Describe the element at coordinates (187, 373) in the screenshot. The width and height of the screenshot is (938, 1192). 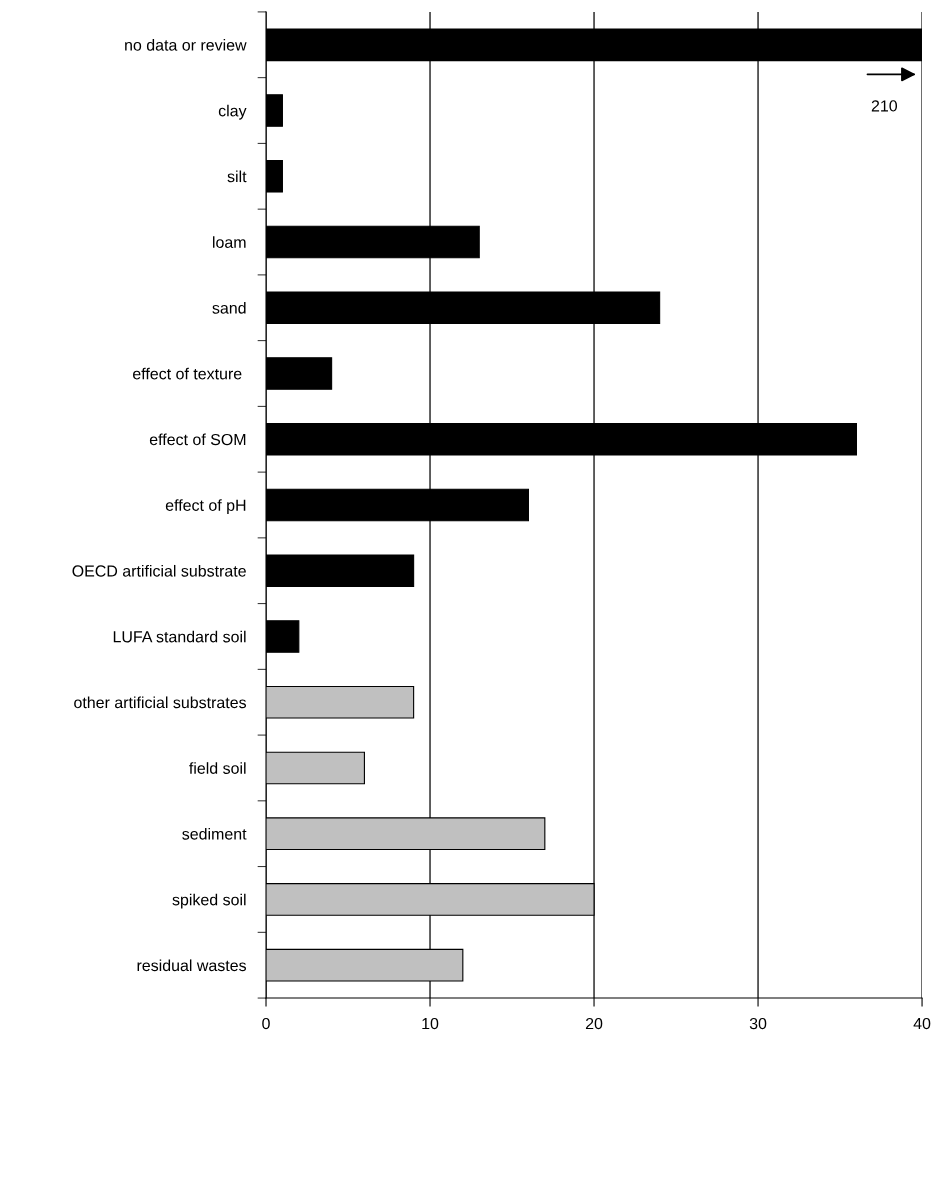
I see `y-tick-label: effect of texture` at that location.